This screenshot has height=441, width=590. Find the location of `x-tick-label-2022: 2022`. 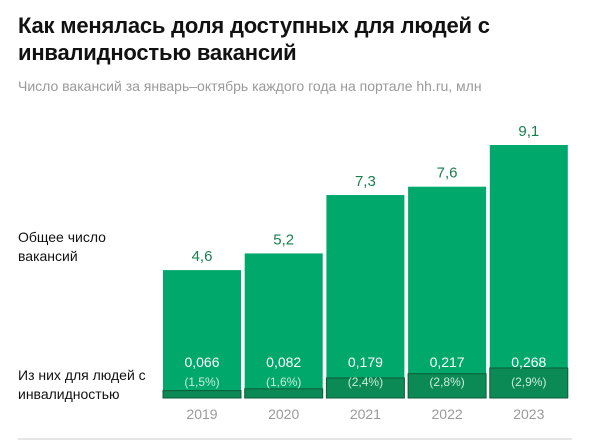

x-tick-label-2022: 2022 is located at coordinates (447, 414).